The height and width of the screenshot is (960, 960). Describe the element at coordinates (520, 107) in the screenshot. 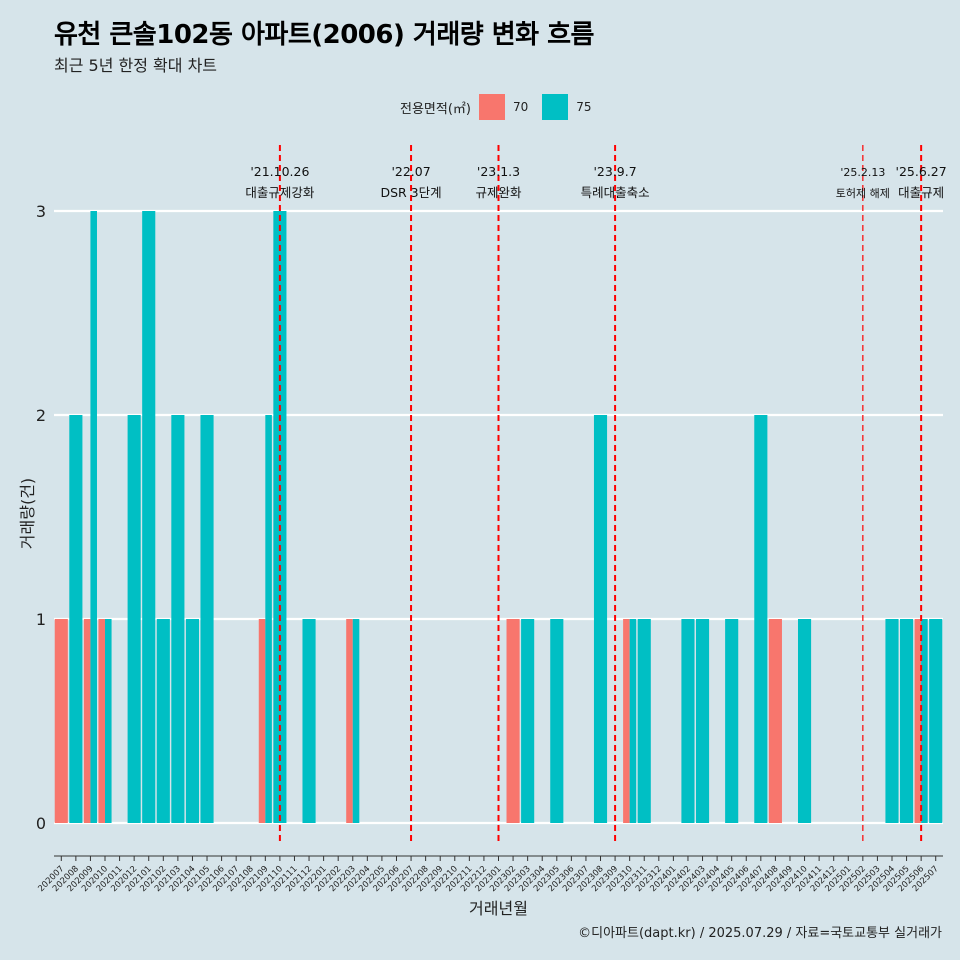

I see `legend-label-70: 70` at that location.